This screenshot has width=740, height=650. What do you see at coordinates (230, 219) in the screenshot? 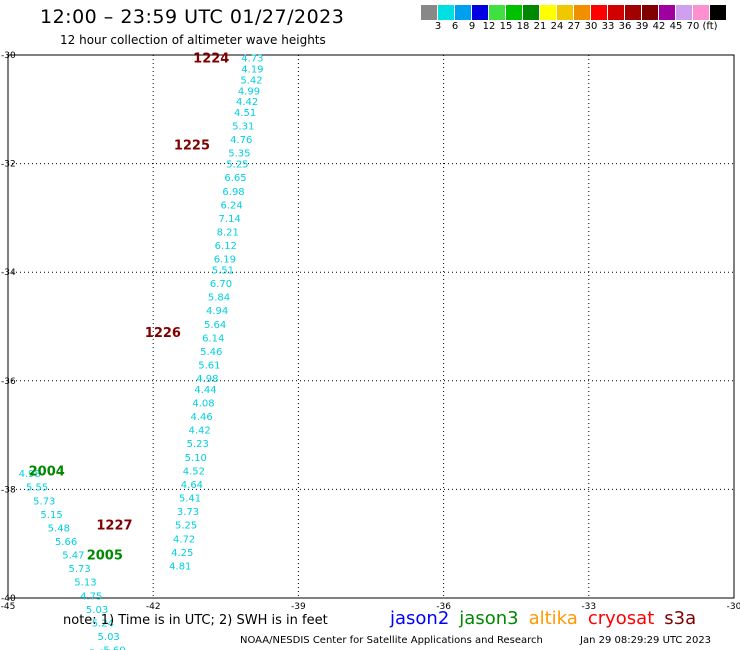
I see `swh-value-label: 7.14` at bounding box center [230, 219].